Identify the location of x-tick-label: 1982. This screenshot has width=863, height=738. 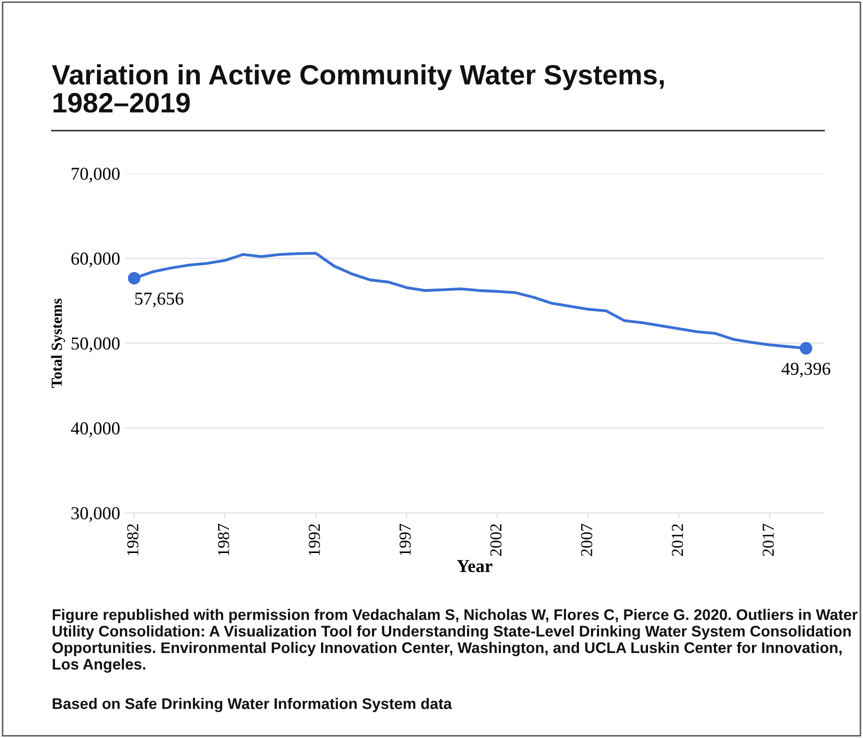
(132, 540).